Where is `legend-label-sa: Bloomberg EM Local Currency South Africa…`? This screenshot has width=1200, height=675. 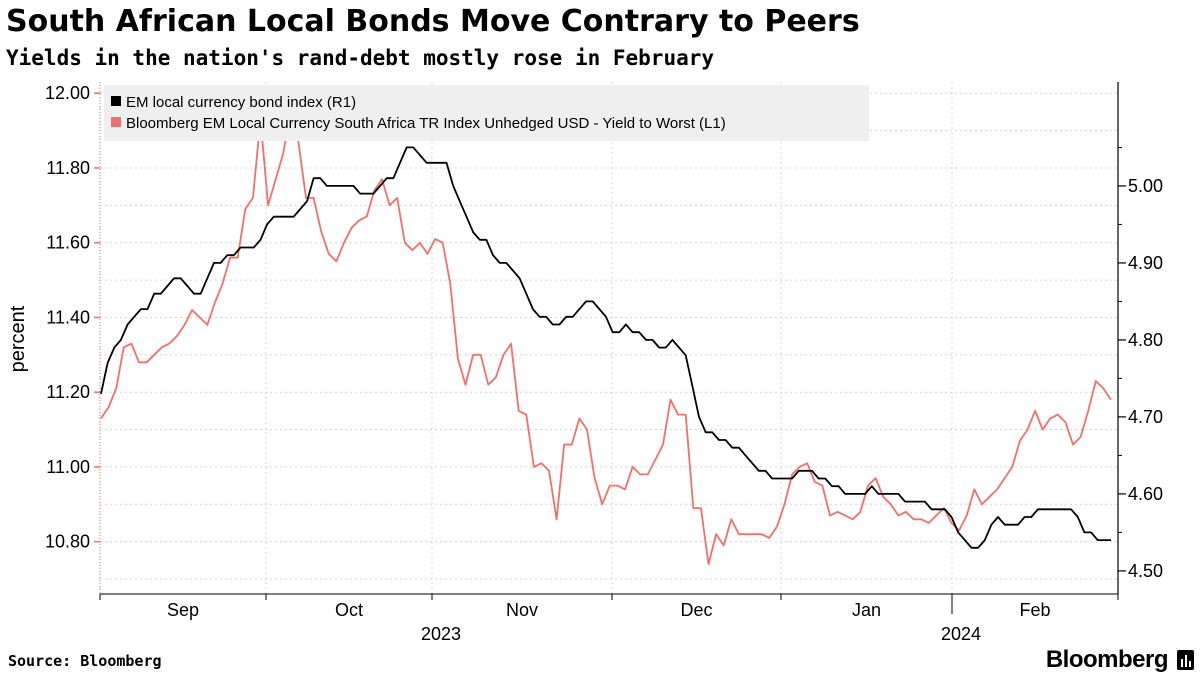 legend-label-sa: Bloomberg EM Local Currency South Africa… is located at coordinates (426, 123).